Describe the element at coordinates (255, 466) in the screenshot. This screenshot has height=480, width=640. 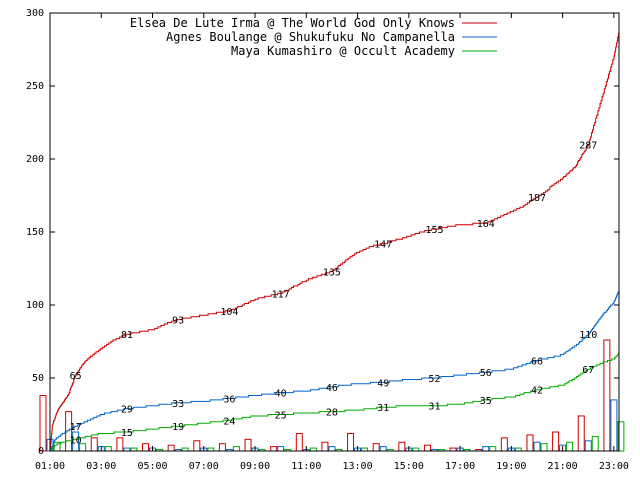
I see `x-tick-label: 09:00` at that location.